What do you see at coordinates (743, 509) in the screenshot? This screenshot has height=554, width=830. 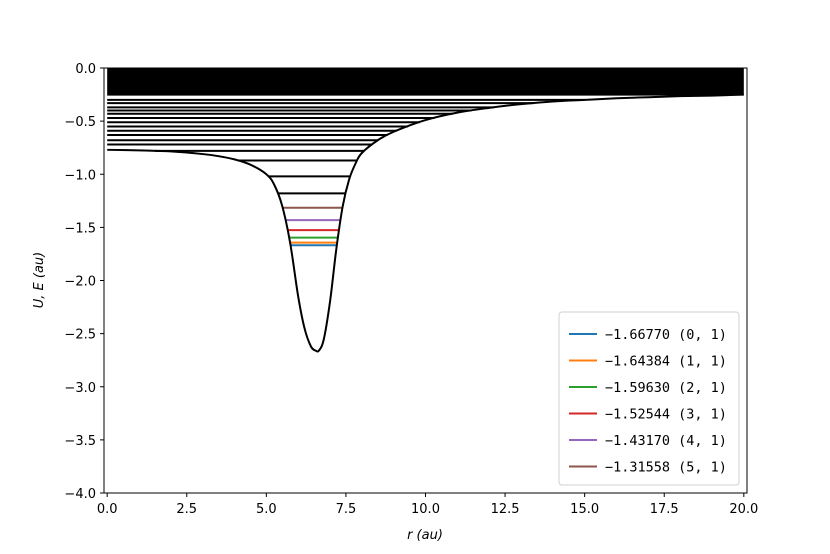 I see `x-tick-label: 20.0` at bounding box center [743, 509].